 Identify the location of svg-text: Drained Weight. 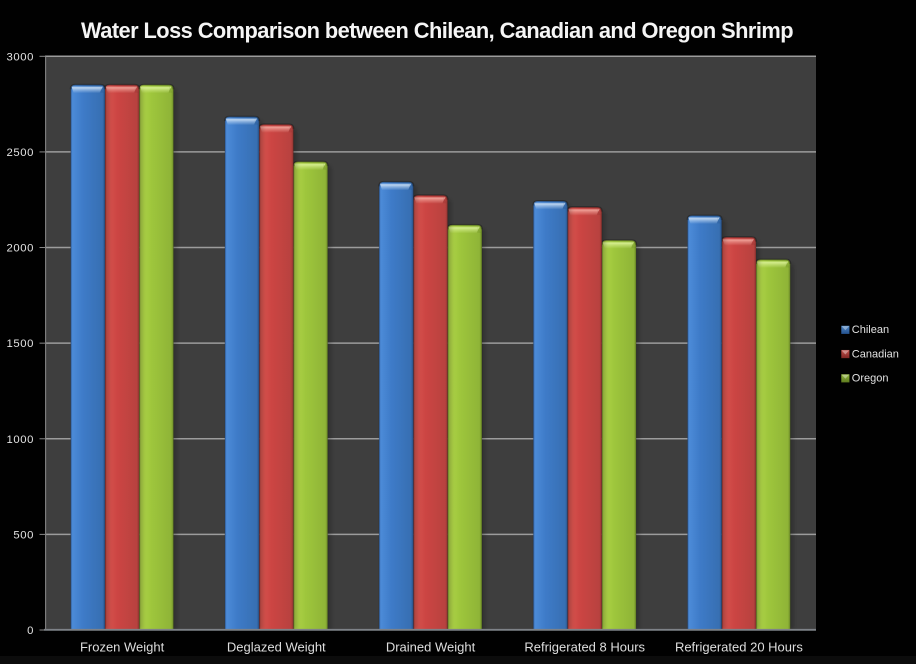
(431, 647).